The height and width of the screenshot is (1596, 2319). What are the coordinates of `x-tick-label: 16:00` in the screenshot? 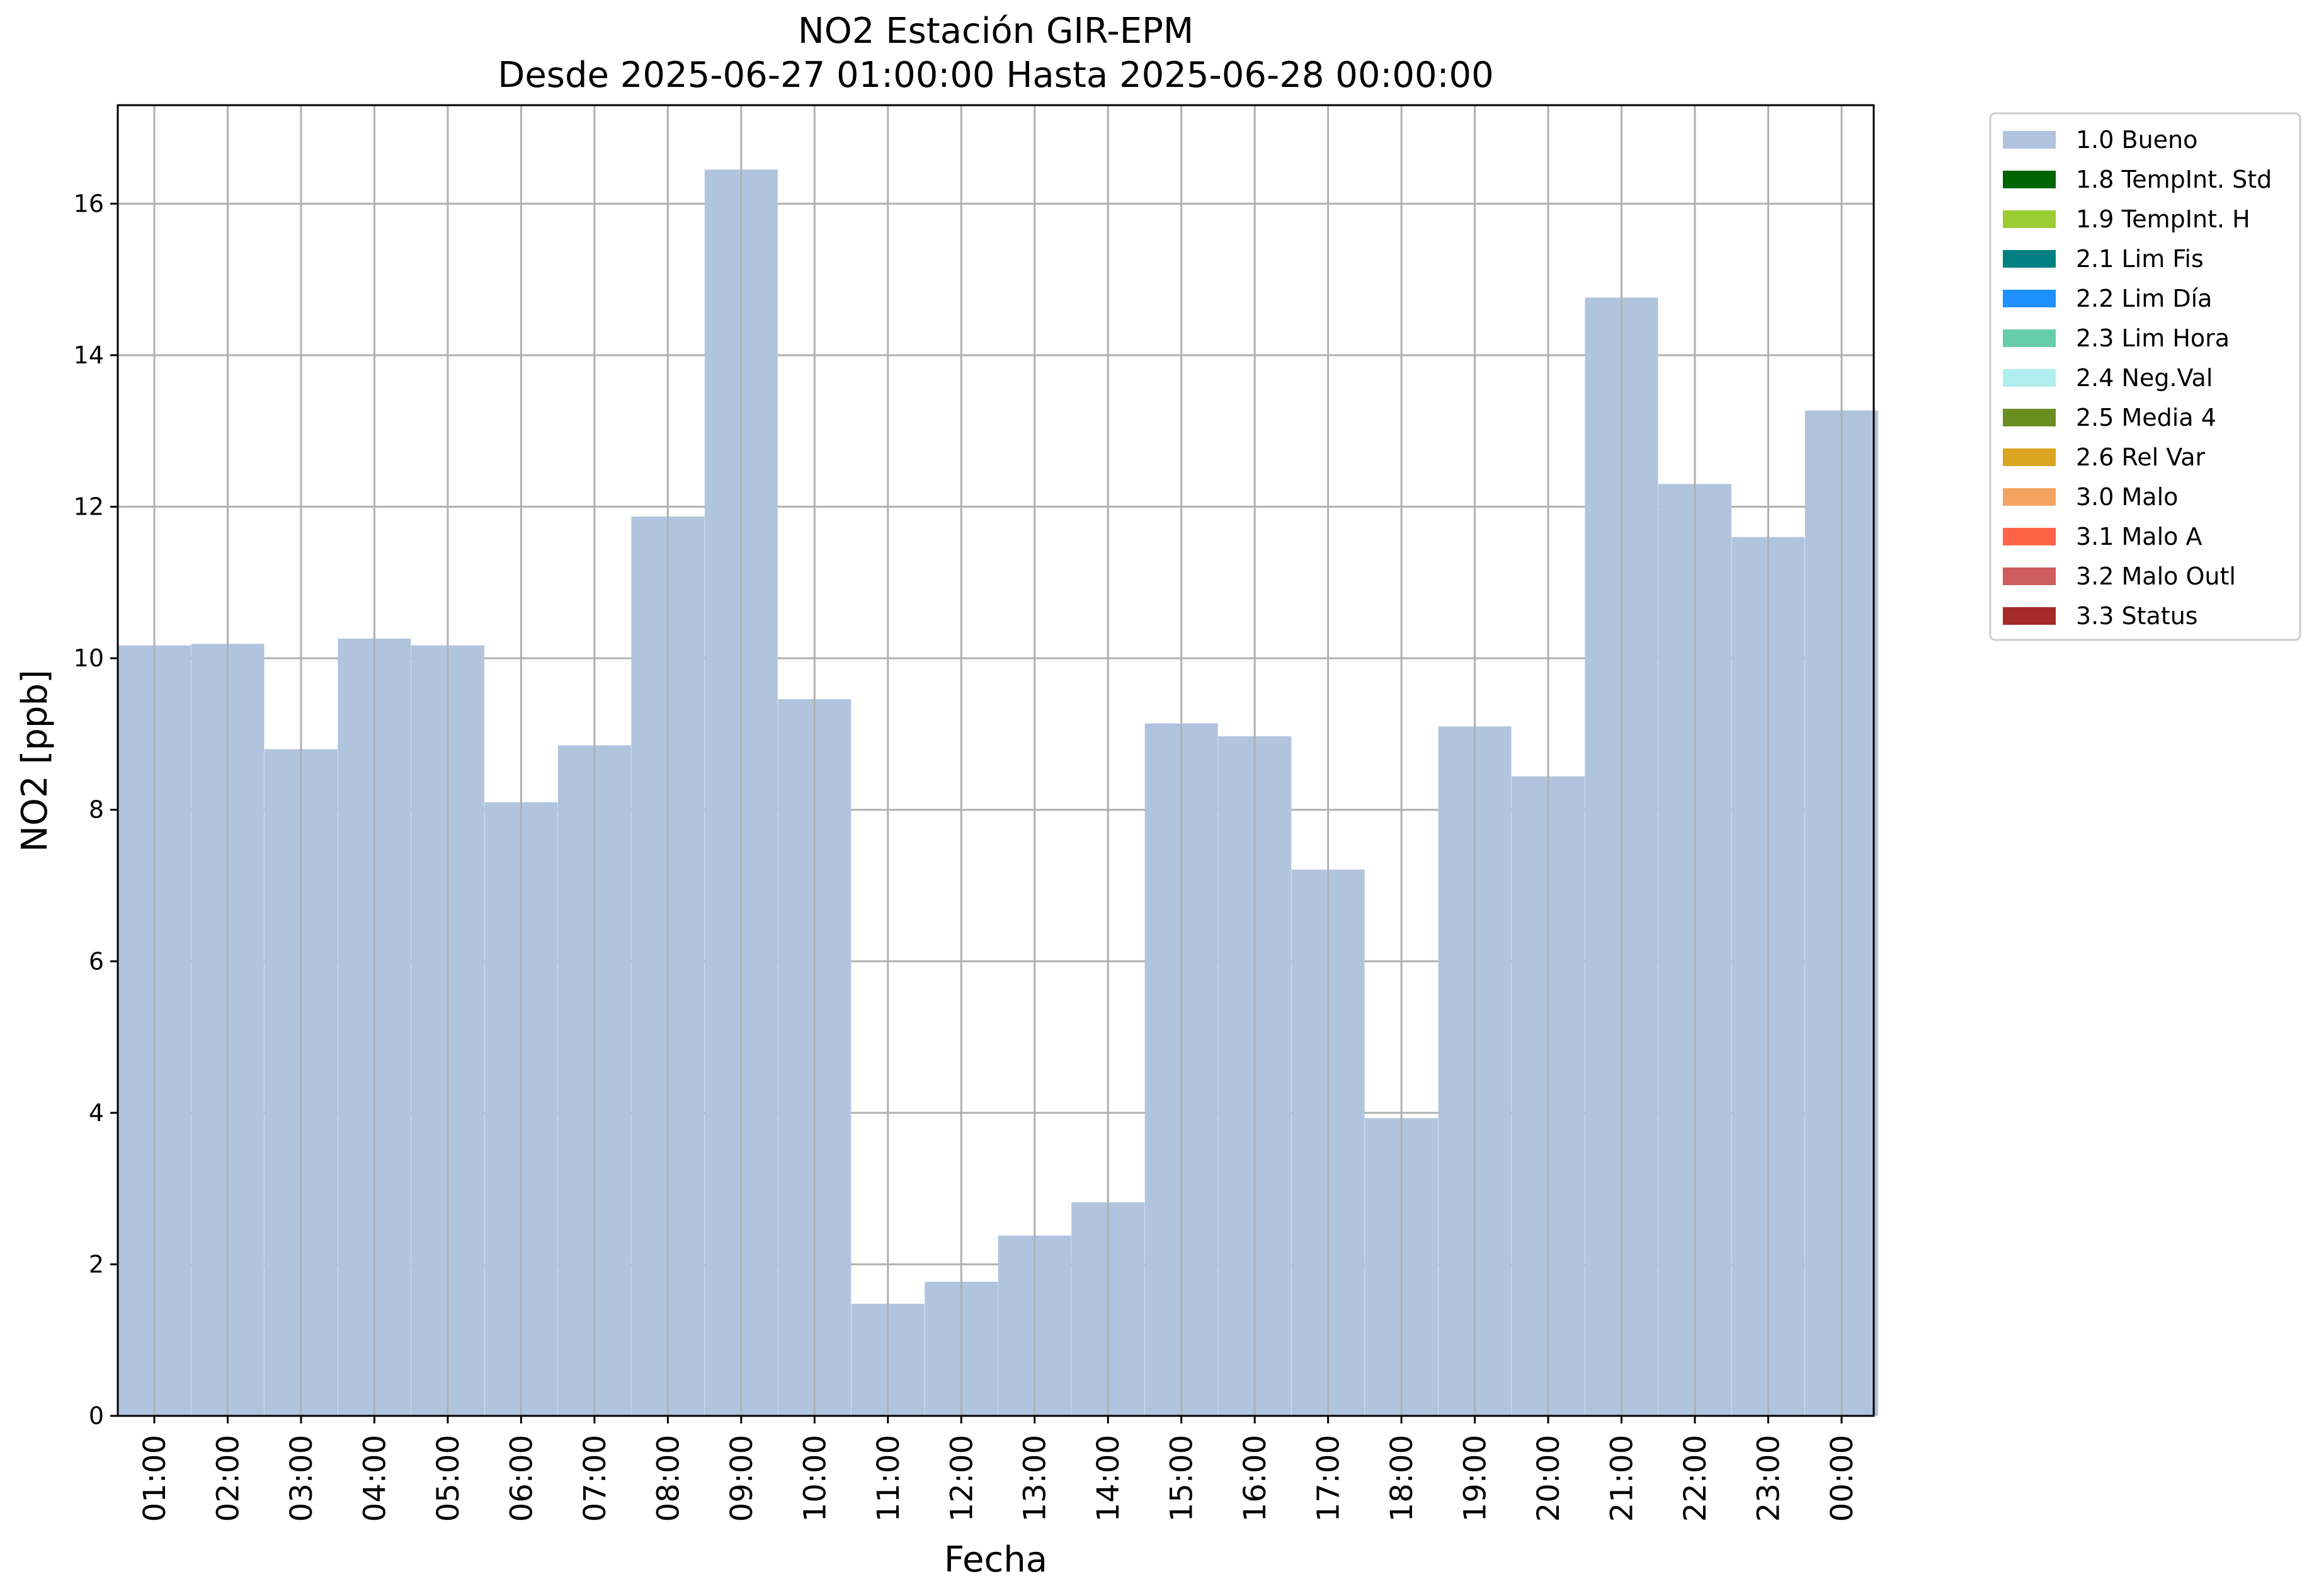 It's located at (1255, 1478).